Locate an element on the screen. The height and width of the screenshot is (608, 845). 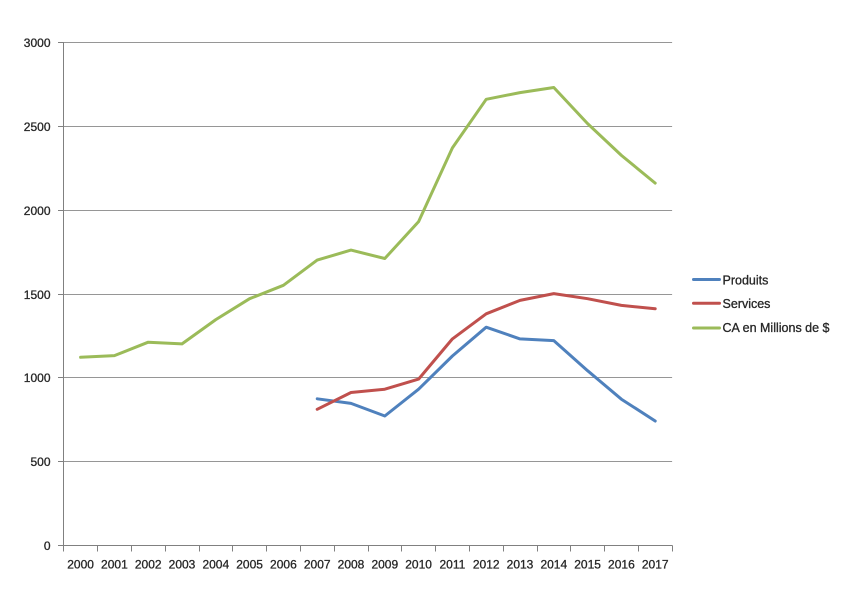
svg-text: 2009 is located at coordinates (384, 565).